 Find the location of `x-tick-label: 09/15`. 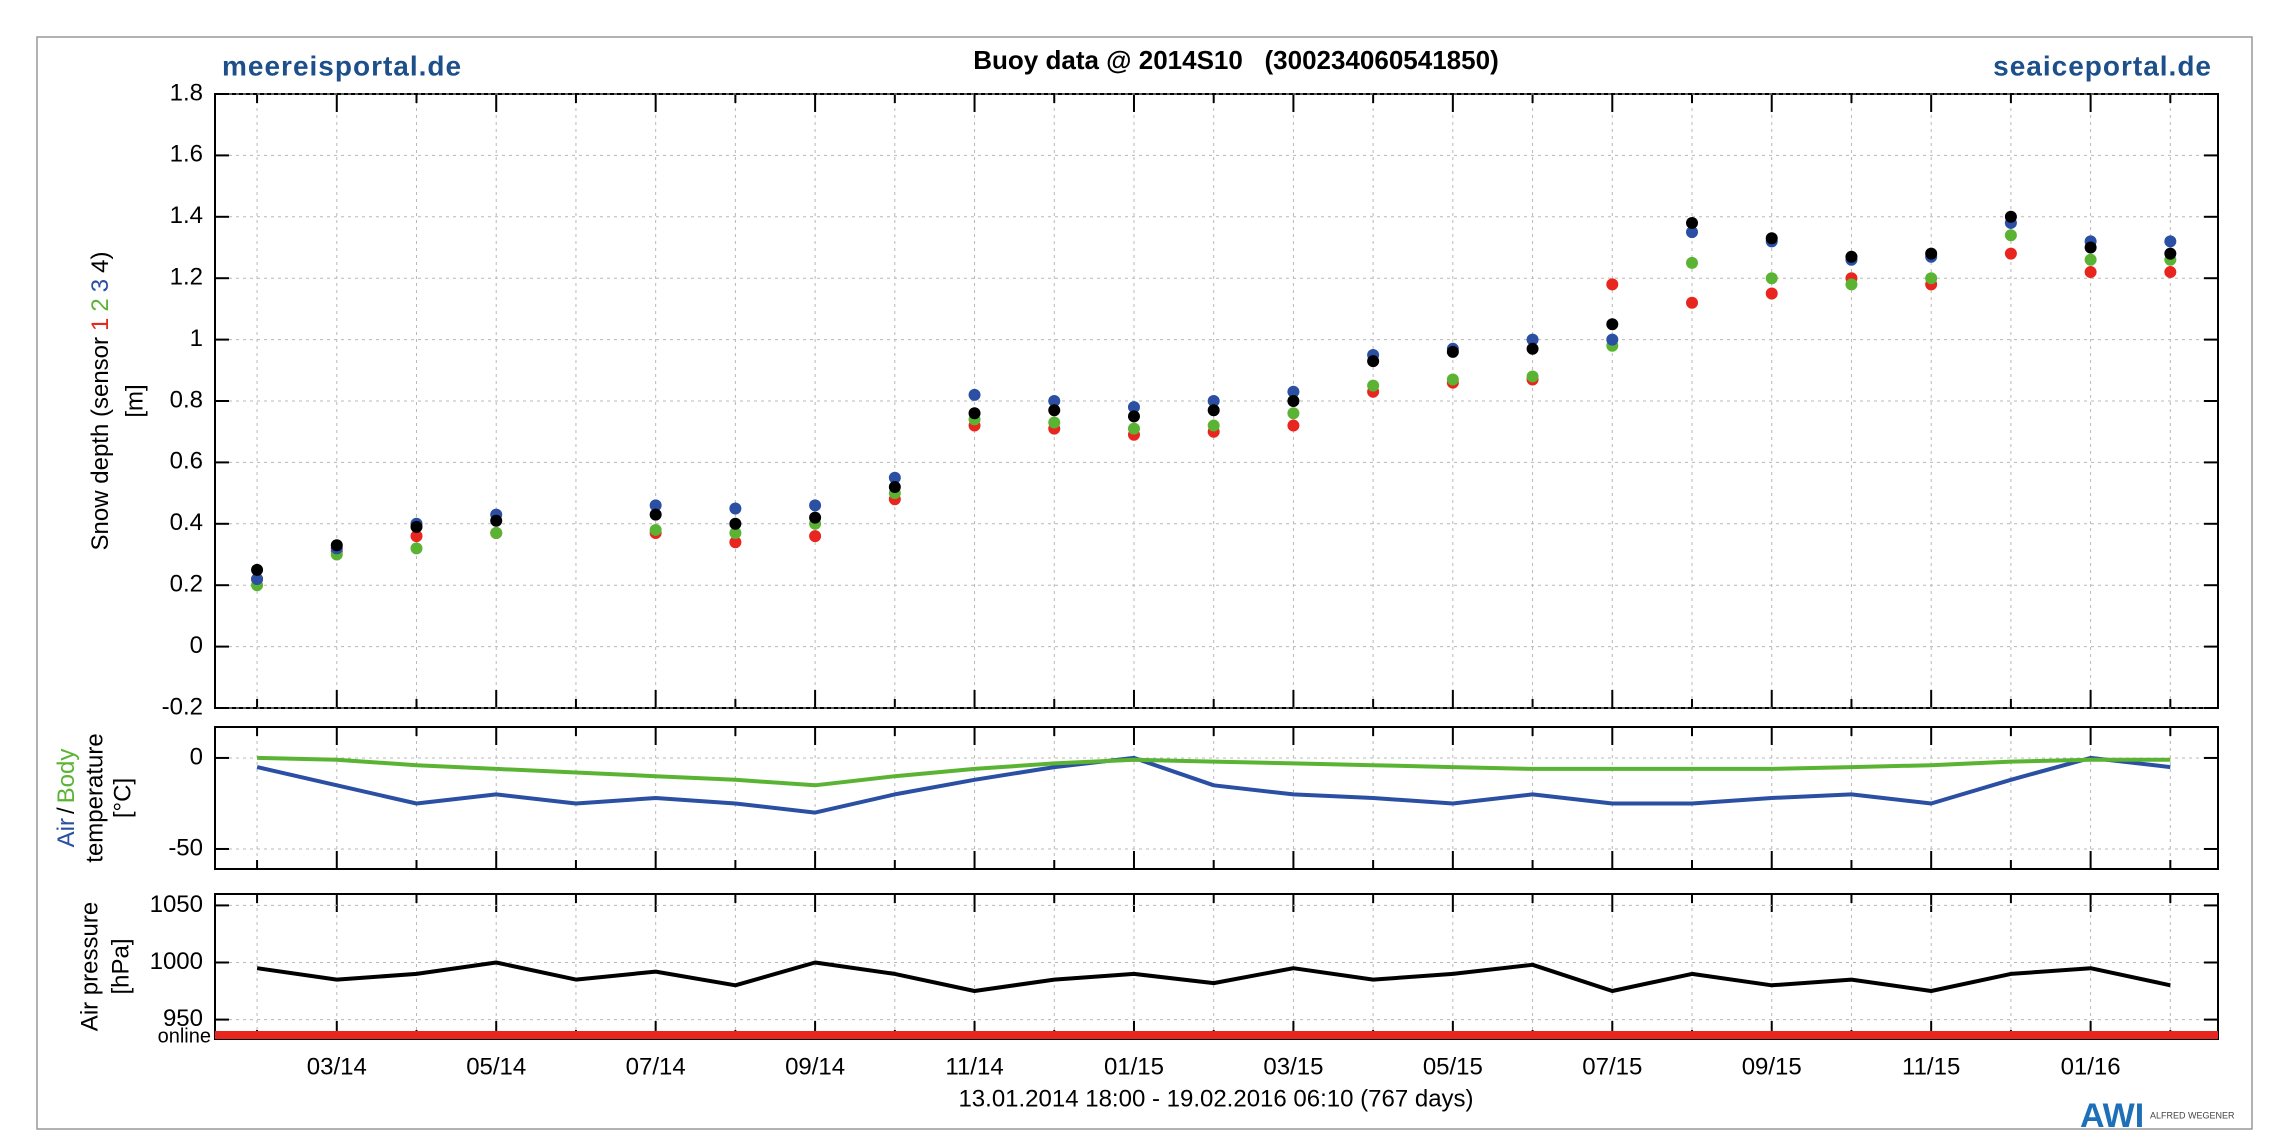

x-tick-label: 09/15 is located at coordinates (1772, 1066).